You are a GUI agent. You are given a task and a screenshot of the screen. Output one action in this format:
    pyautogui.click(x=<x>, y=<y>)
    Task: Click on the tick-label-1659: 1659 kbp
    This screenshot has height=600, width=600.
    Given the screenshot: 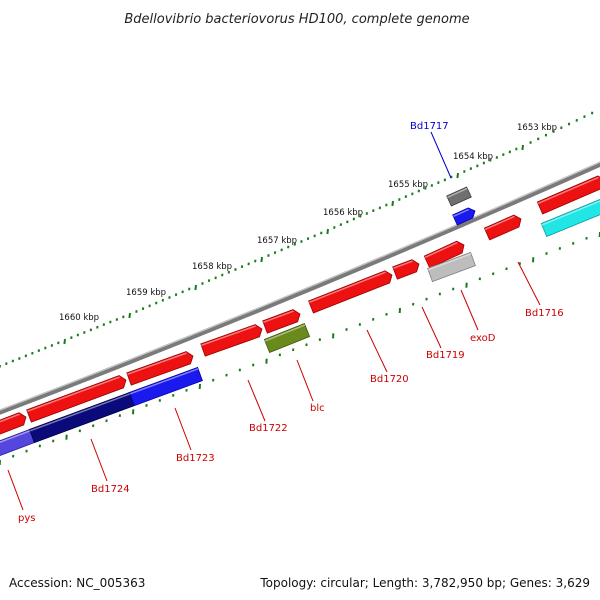 What is the action you would take?
    pyautogui.click(x=146, y=293)
    